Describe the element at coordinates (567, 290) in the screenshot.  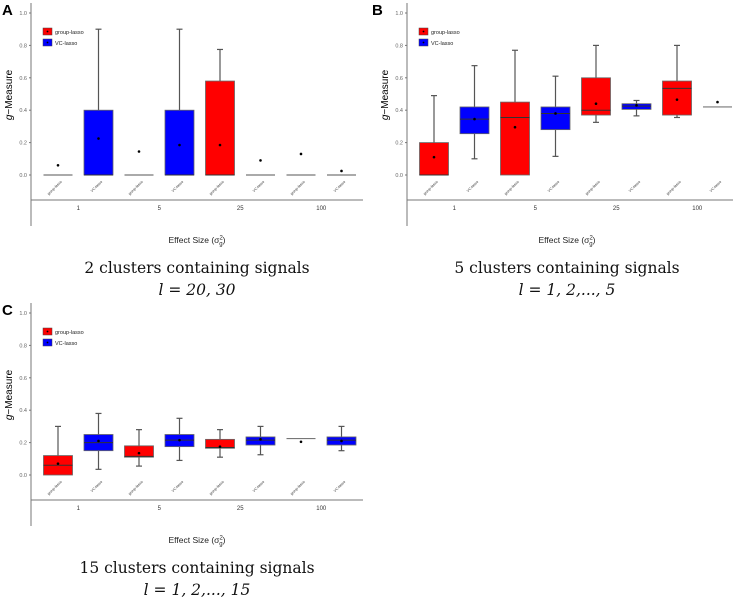
I see `caption-line-2: l = 1, 2,..., 5` at that location.